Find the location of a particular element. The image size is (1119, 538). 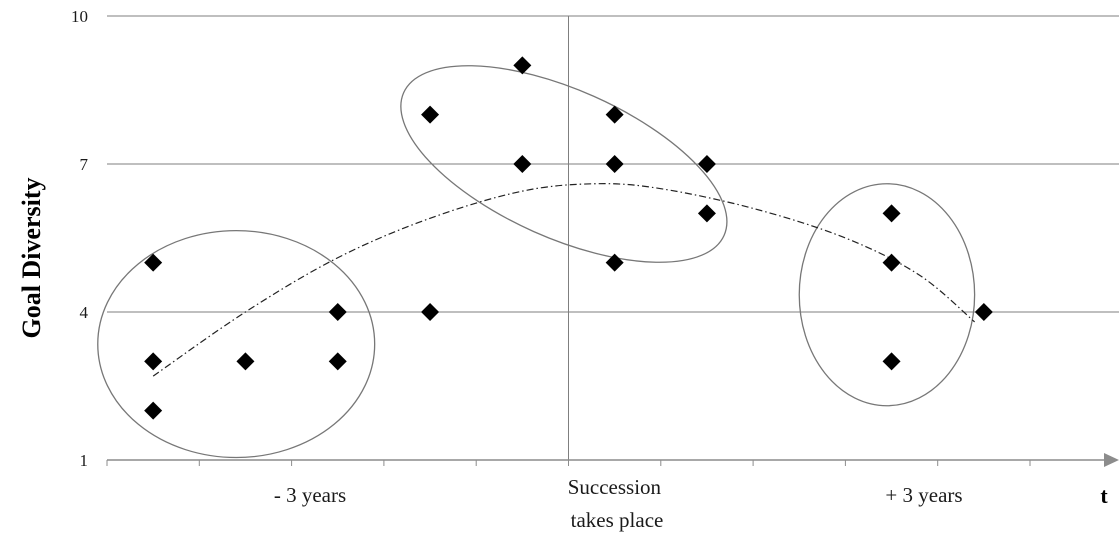

x-label-plus-3-years: + 3 years is located at coordinates (923, 495).